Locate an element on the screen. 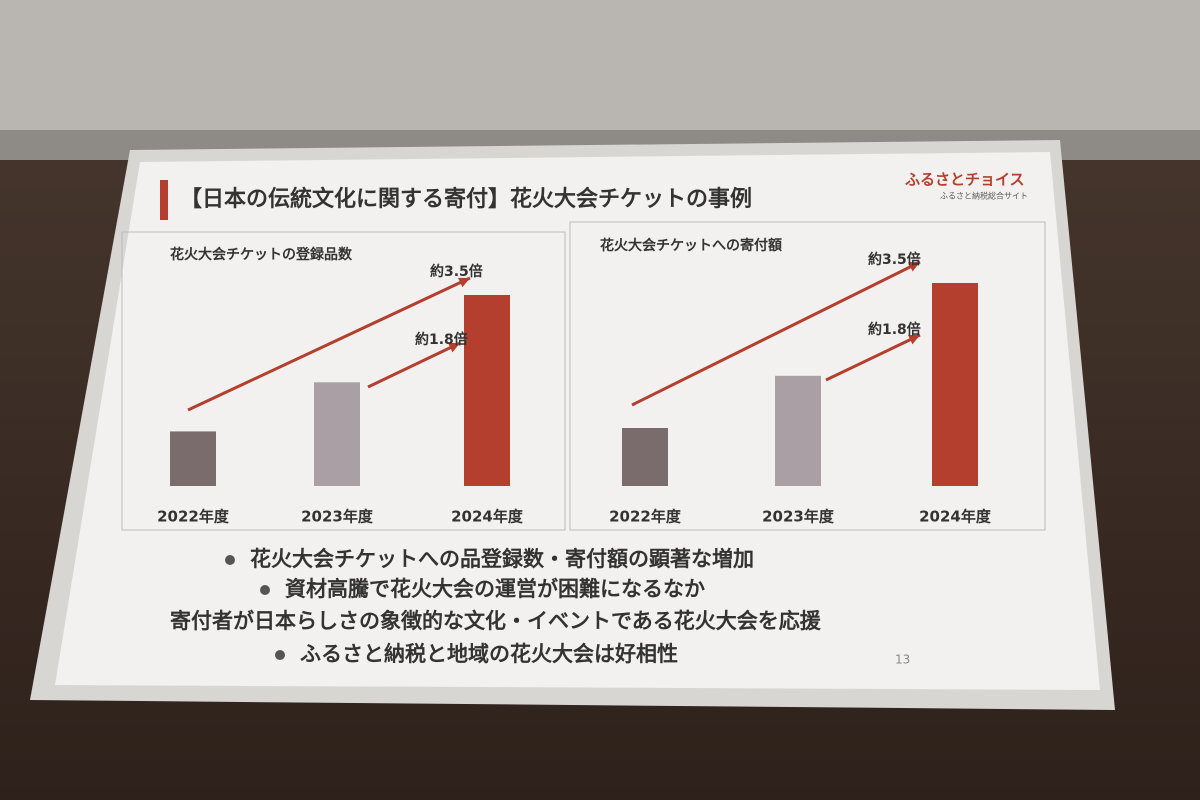 Image resolution: width=1200 pixels, height=800 pixels. page-number: 13 is located at coordinates (902, 660).